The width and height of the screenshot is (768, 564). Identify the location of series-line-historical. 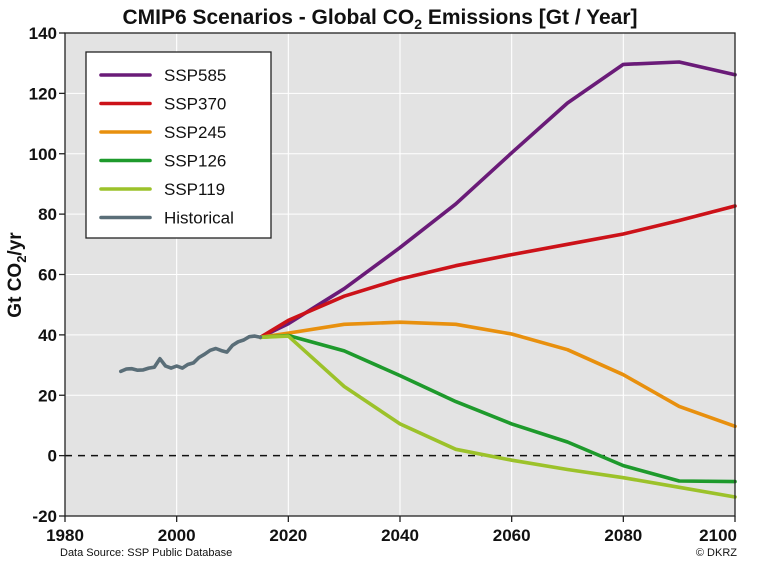
(191, 354).